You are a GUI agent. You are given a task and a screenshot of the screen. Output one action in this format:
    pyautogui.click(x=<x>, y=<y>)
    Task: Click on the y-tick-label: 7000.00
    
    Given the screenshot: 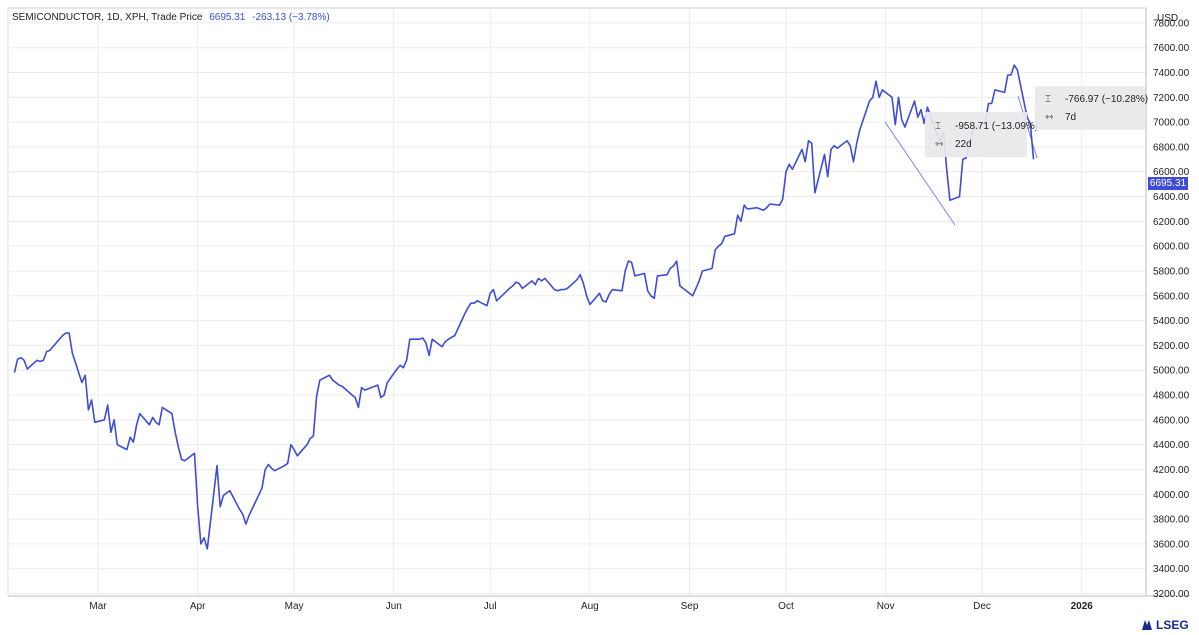 What is the action you would take?
    pyautogui.click(x=1171, y=123)
    